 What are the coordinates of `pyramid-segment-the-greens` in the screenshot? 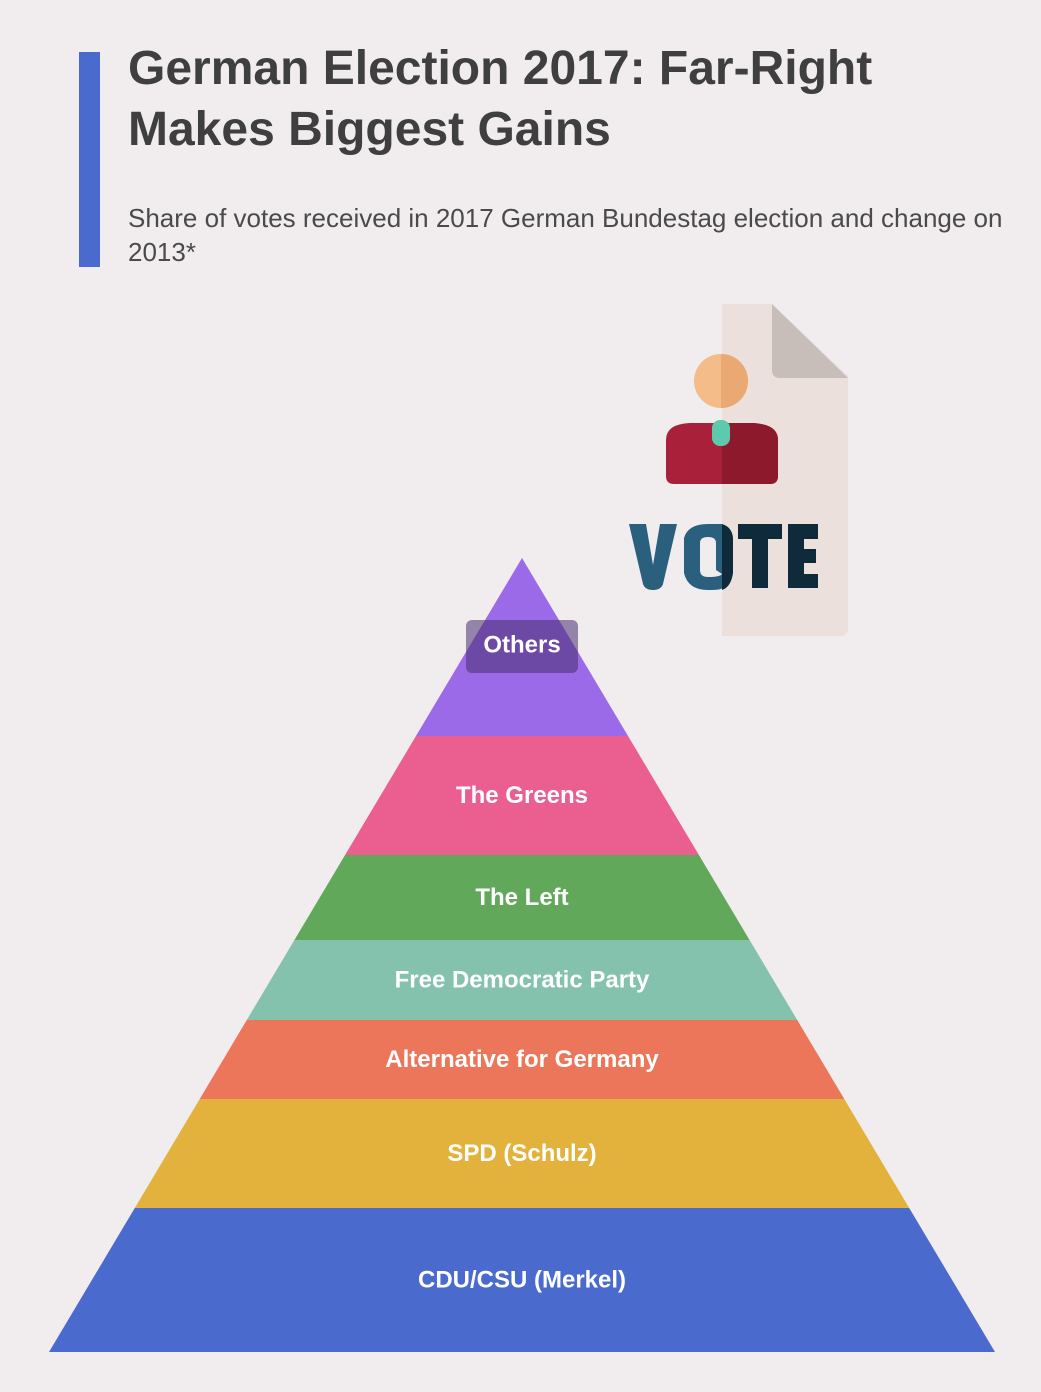 It's located at (522, 795).